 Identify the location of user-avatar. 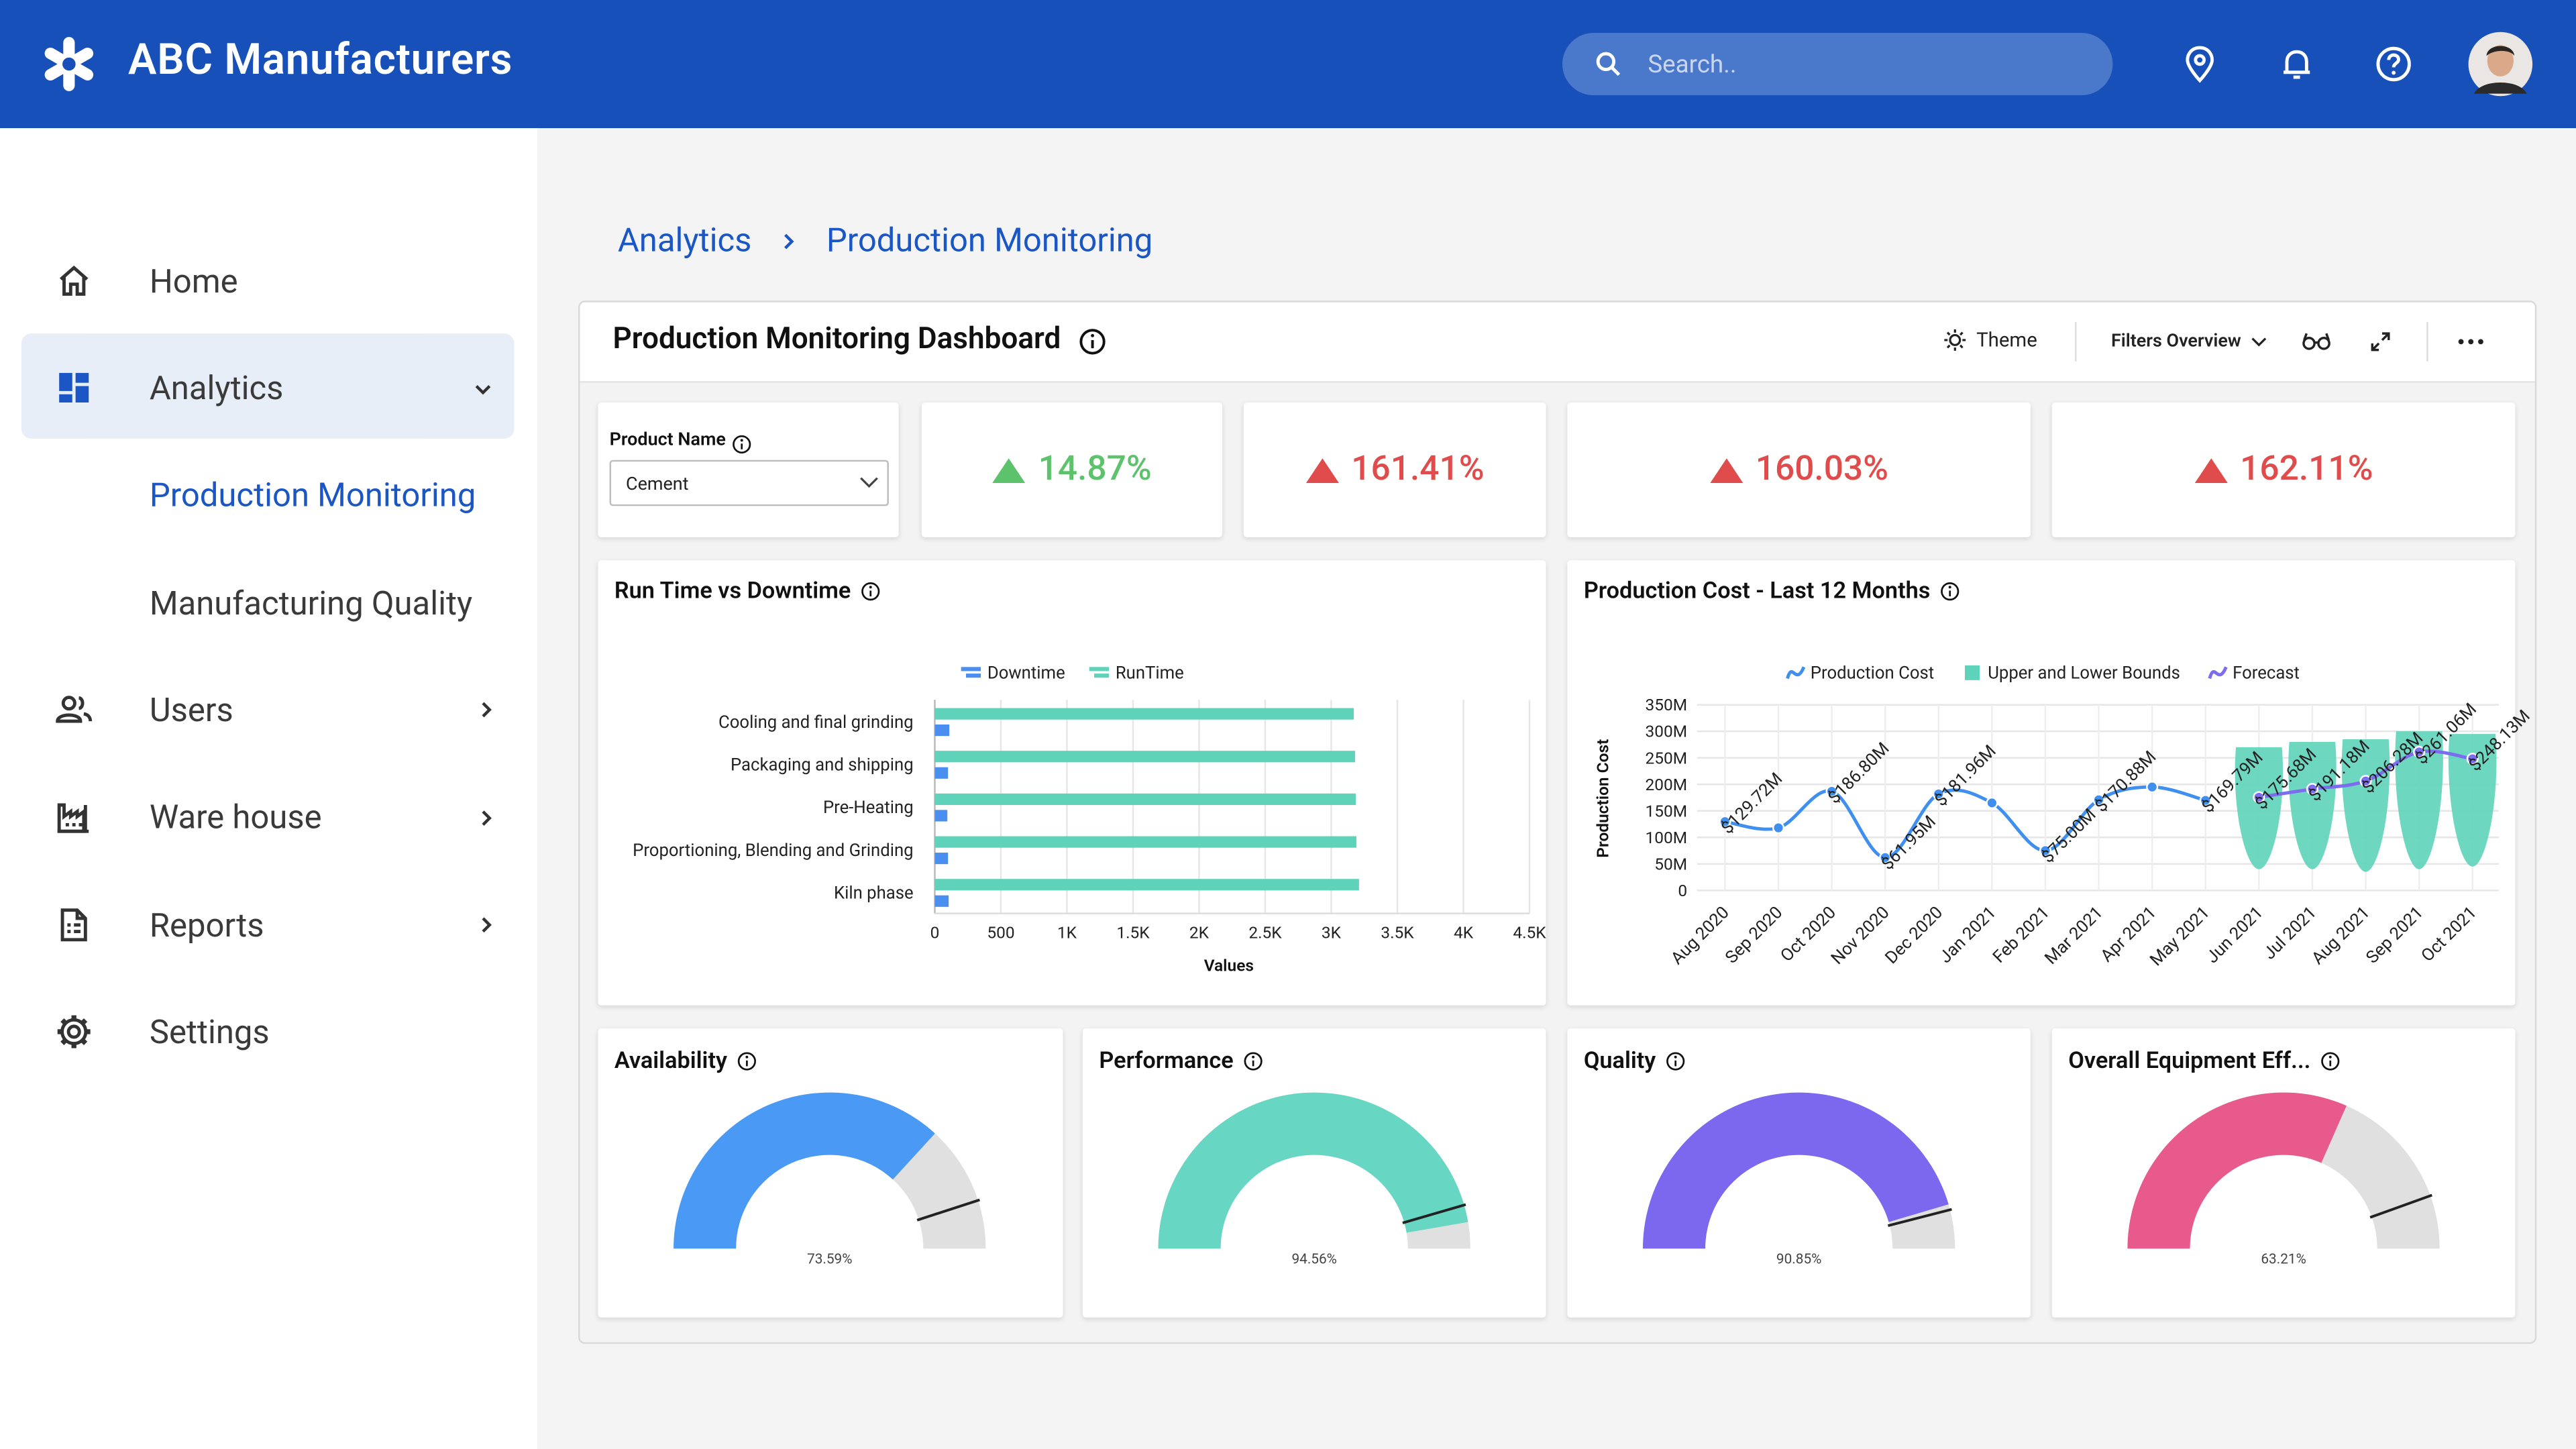
(2500, 64).